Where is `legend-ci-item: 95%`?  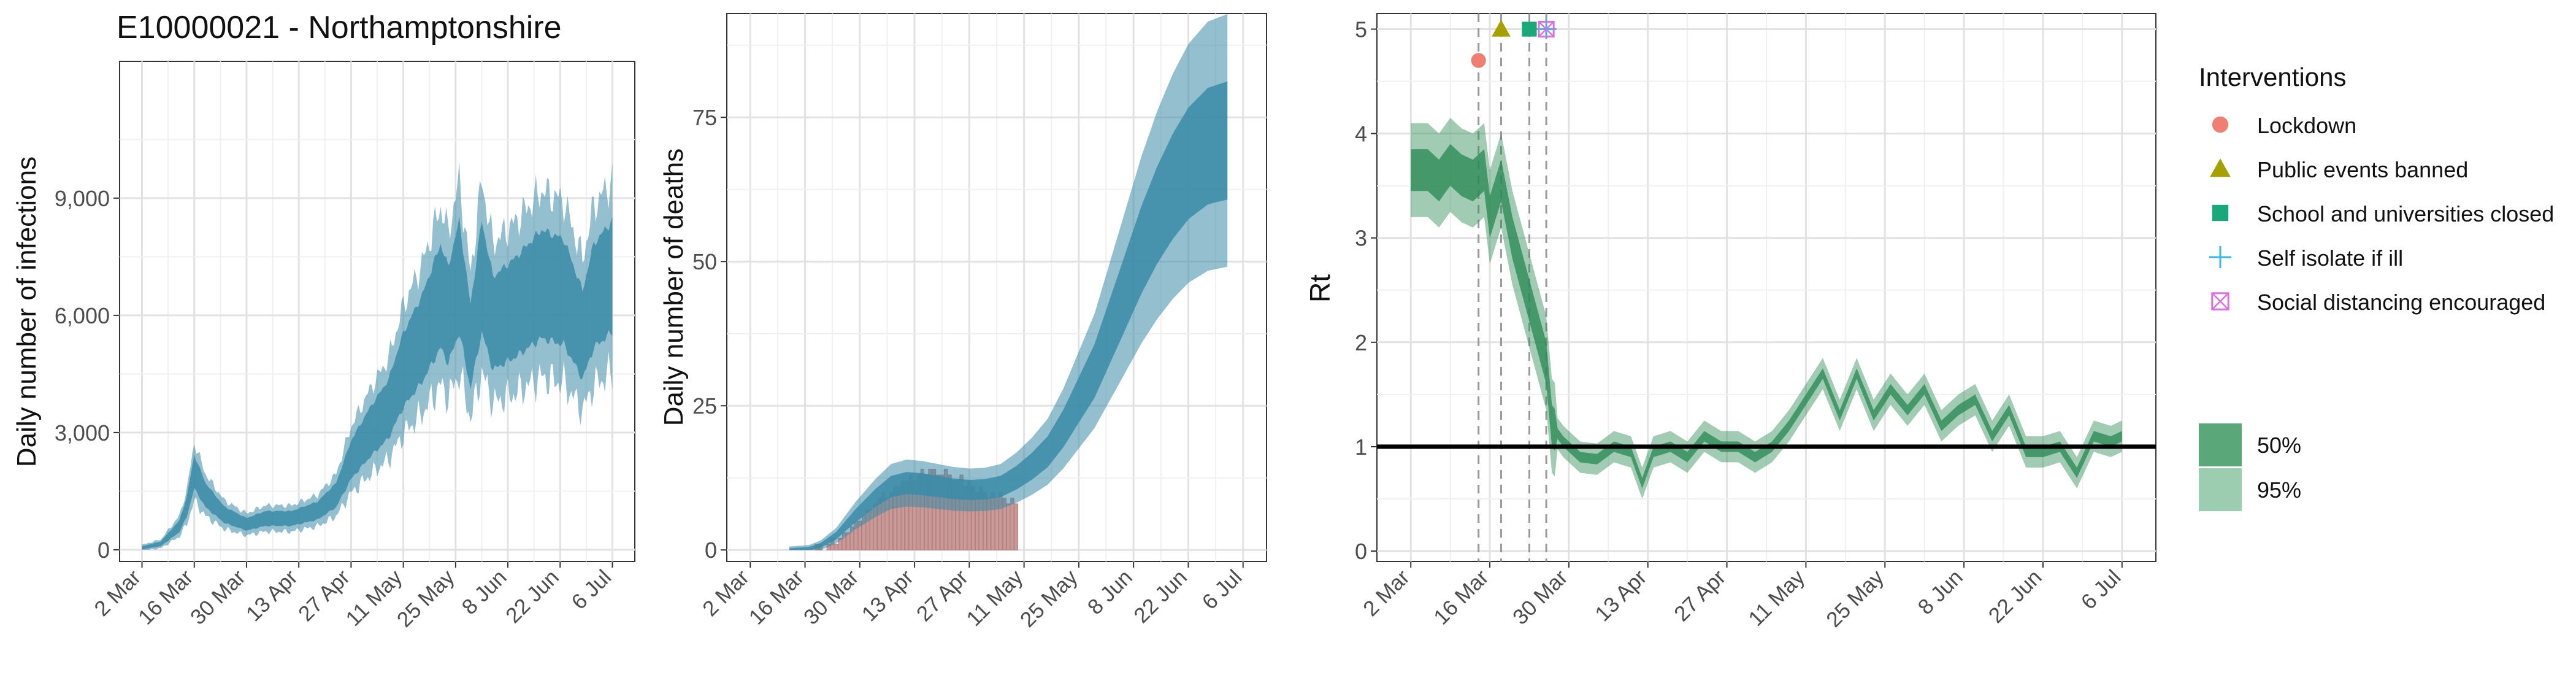
legend-ci-item: 95% is located at coordinates (2250, 489).